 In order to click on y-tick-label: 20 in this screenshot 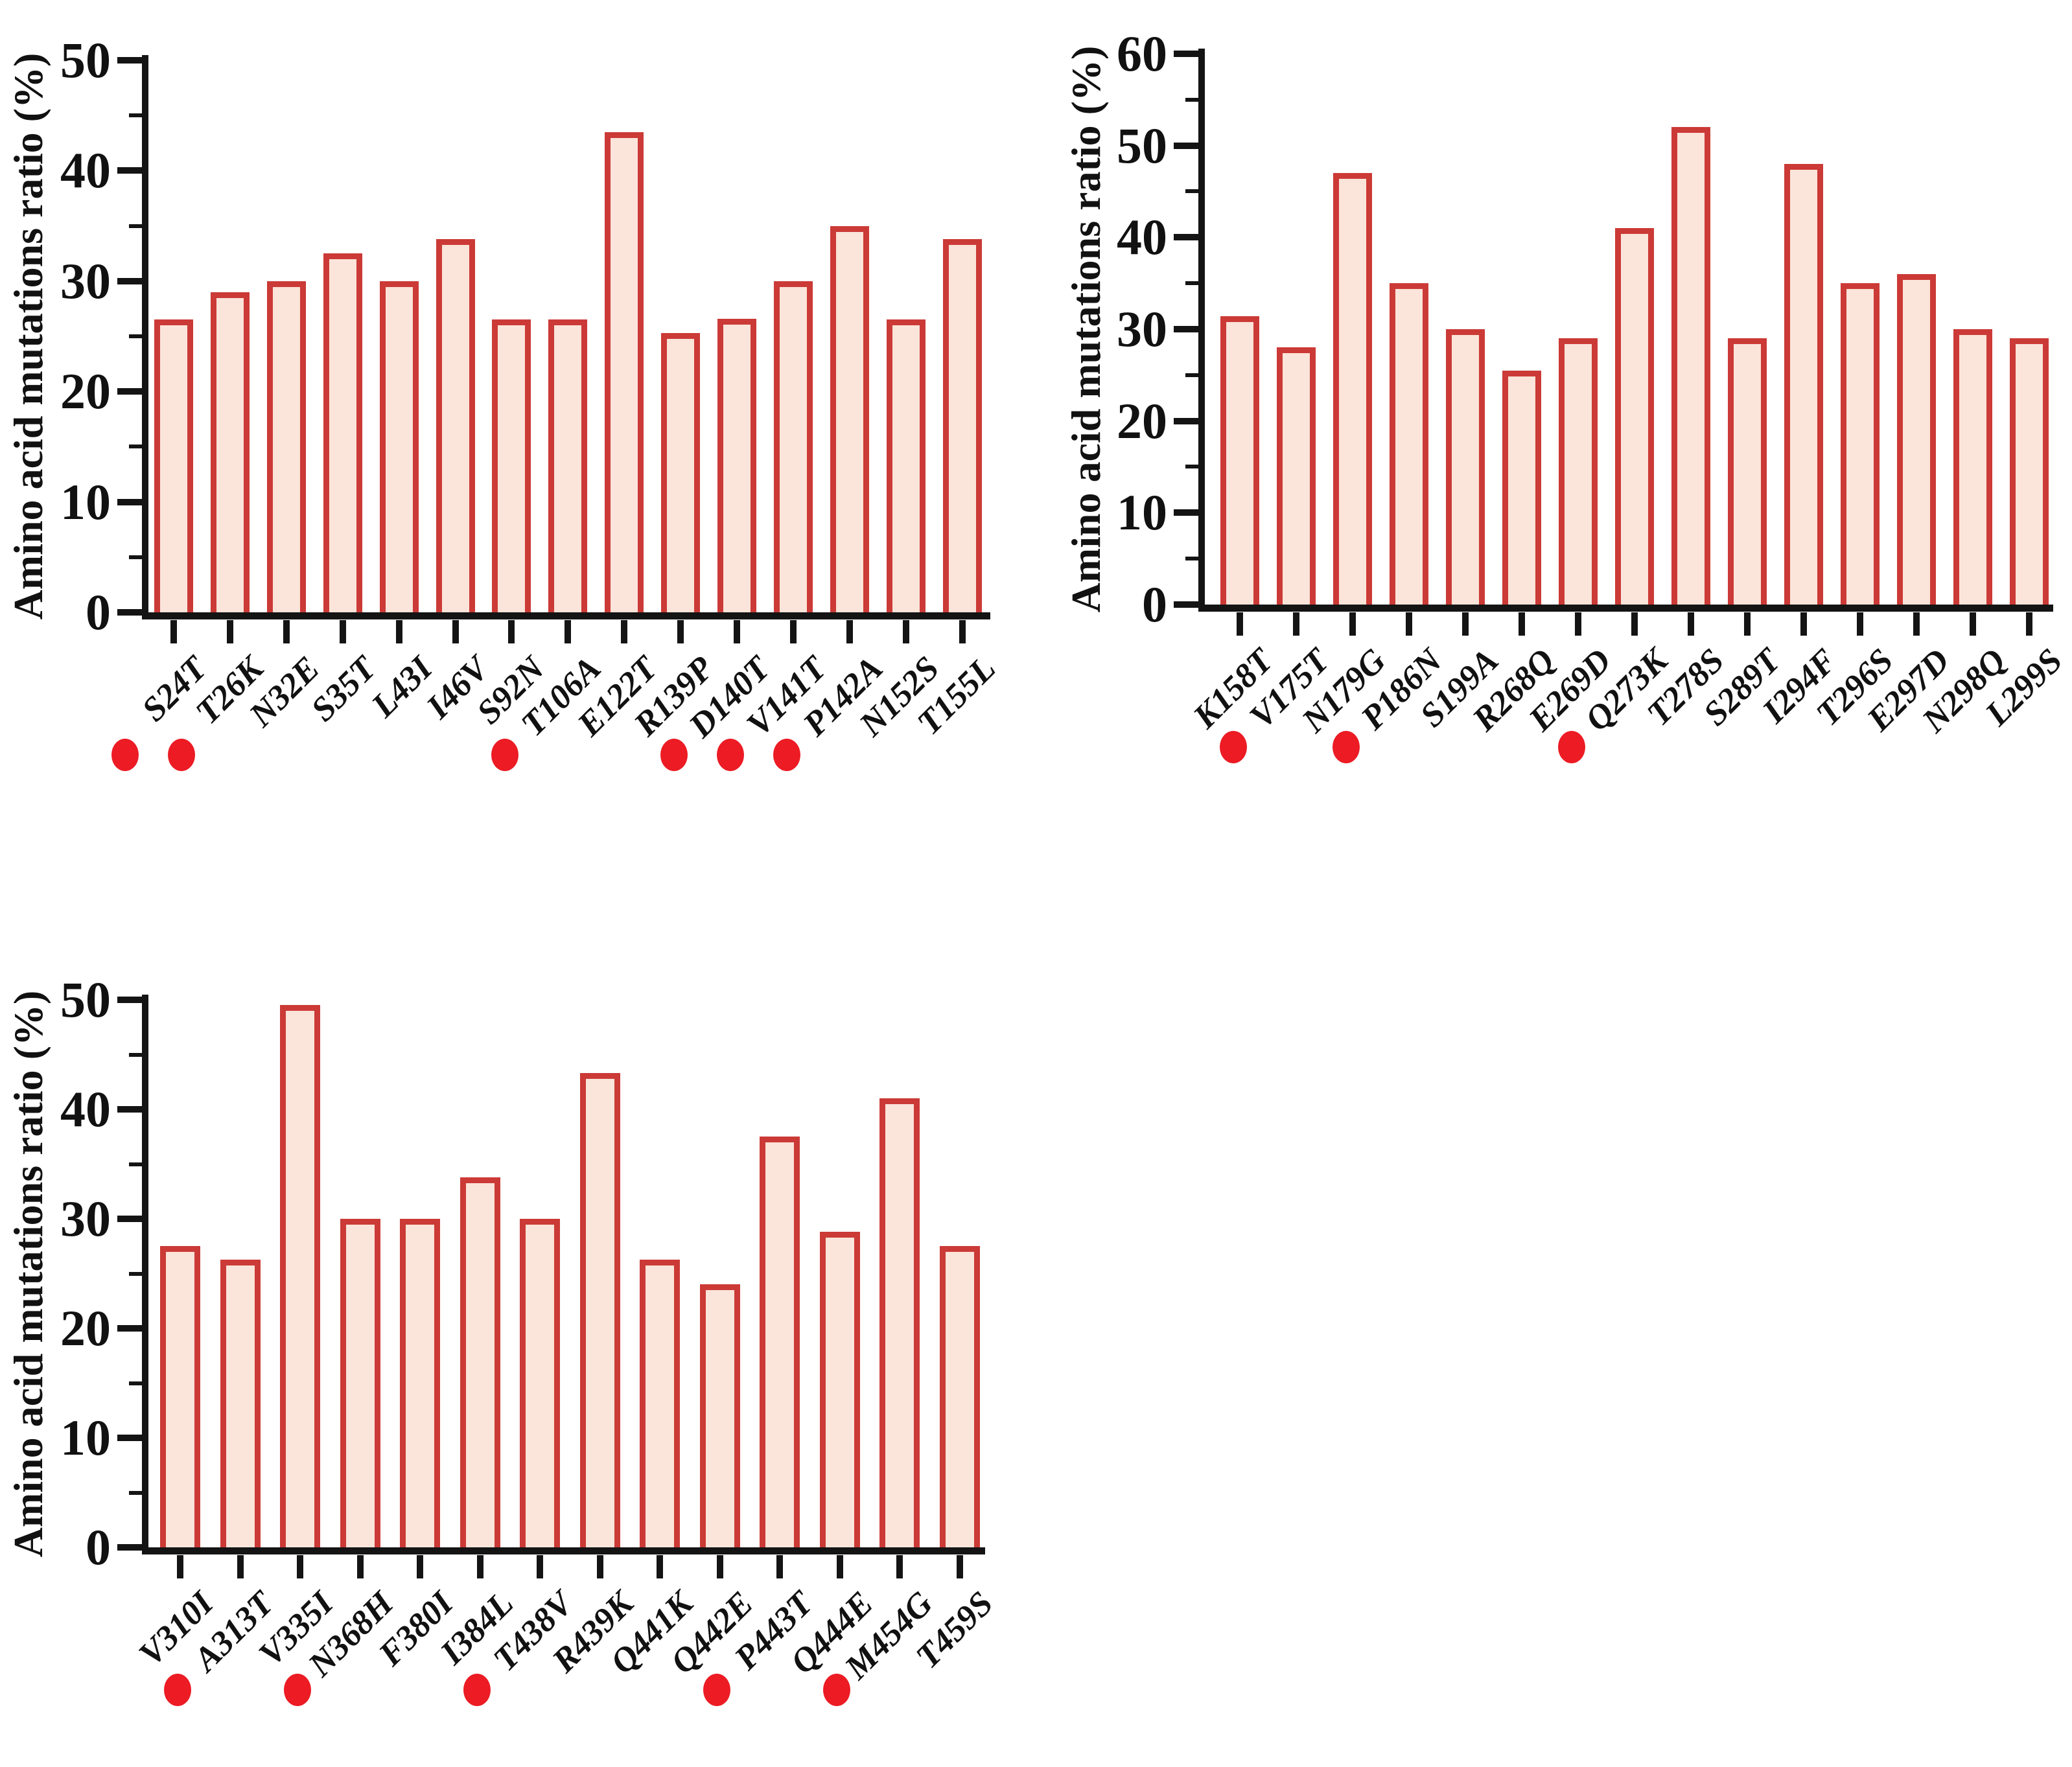, I will do `click(85, 392)`.